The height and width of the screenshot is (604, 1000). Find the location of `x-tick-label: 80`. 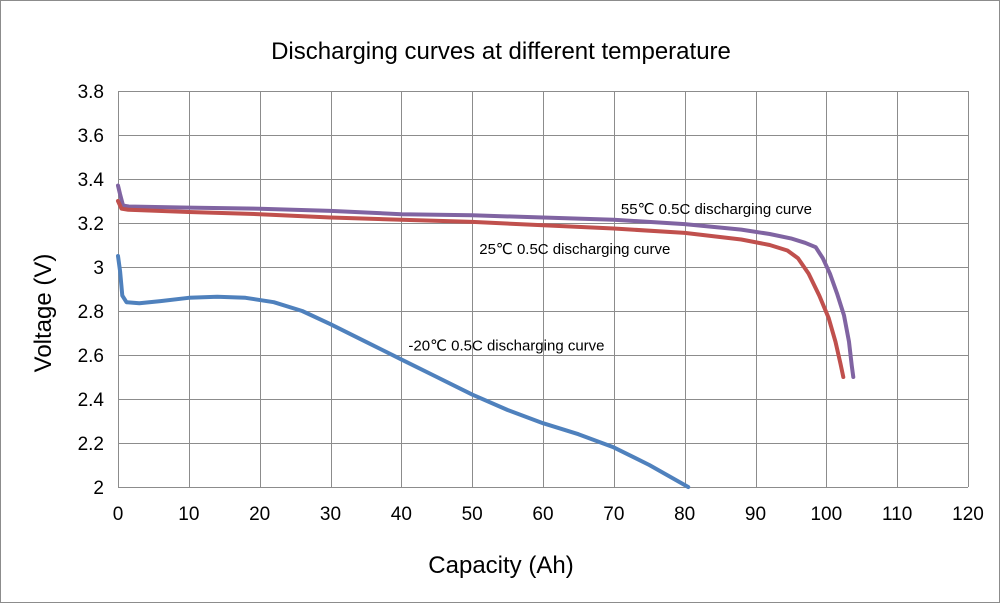

x-tick-label: 80 is located at coordinates (684, 514).